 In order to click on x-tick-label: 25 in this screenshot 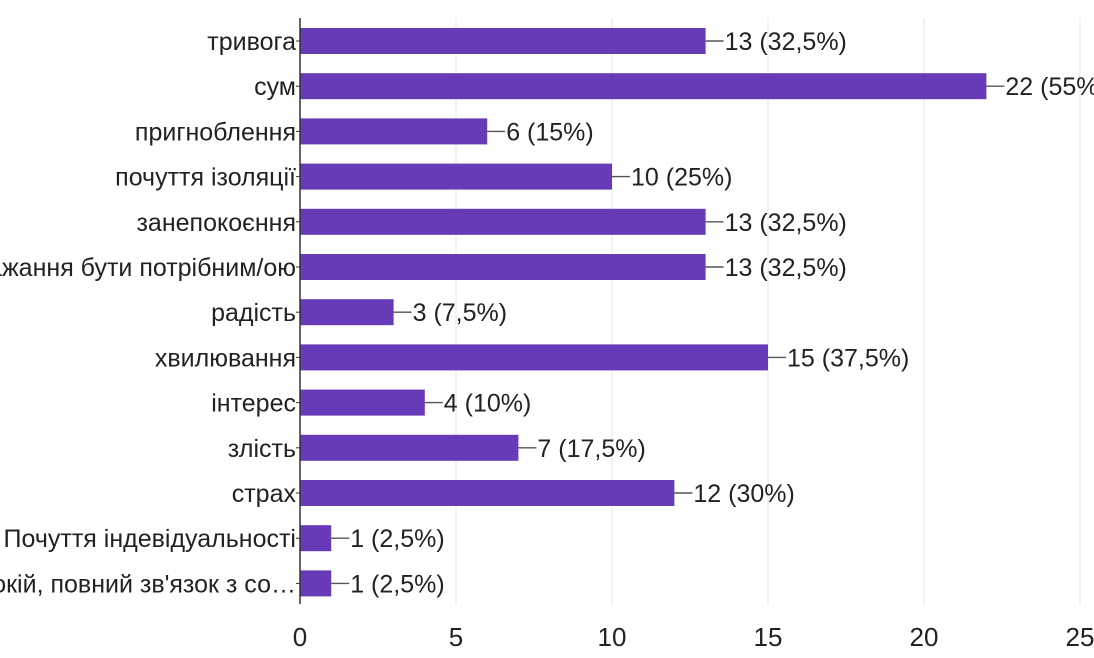, I will do `click(1080, 637)`.